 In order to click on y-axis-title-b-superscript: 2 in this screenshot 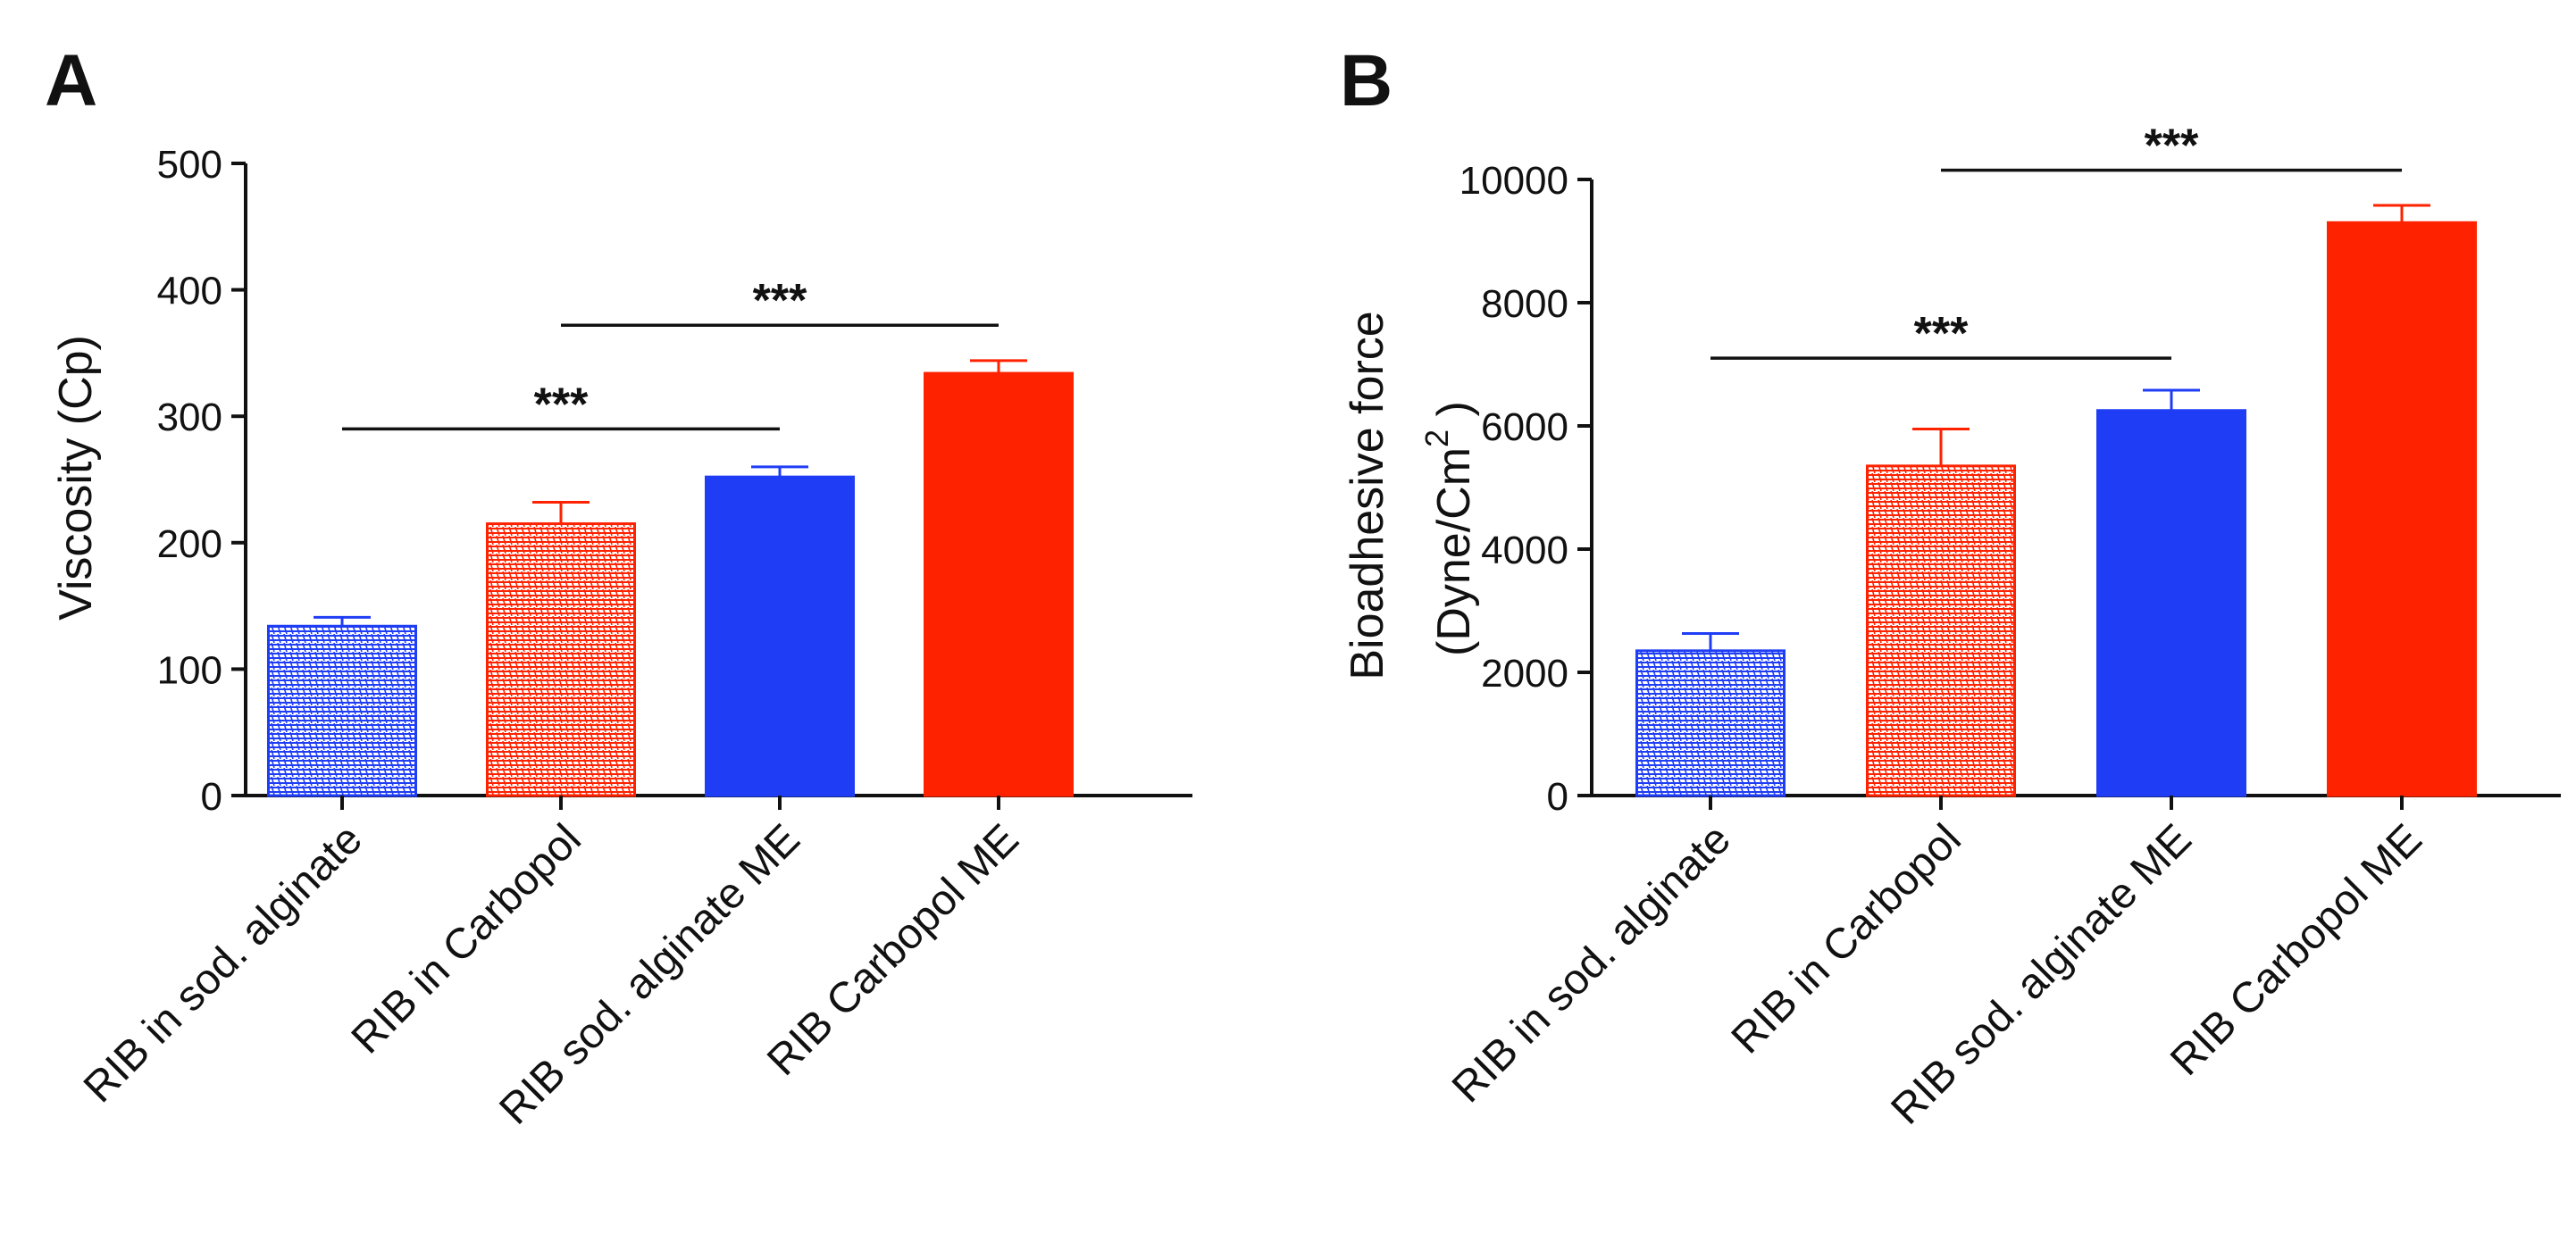, I will do `click(1437, 438)`.